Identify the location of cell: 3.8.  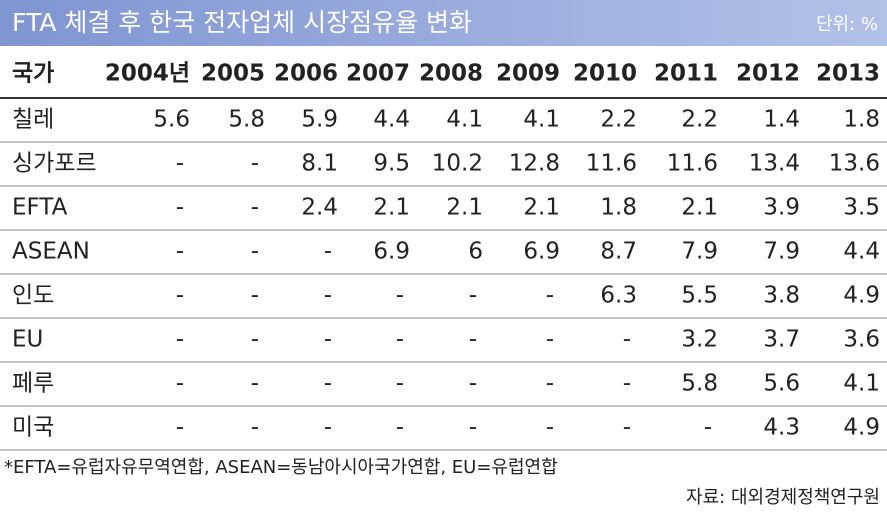
(781, 296).